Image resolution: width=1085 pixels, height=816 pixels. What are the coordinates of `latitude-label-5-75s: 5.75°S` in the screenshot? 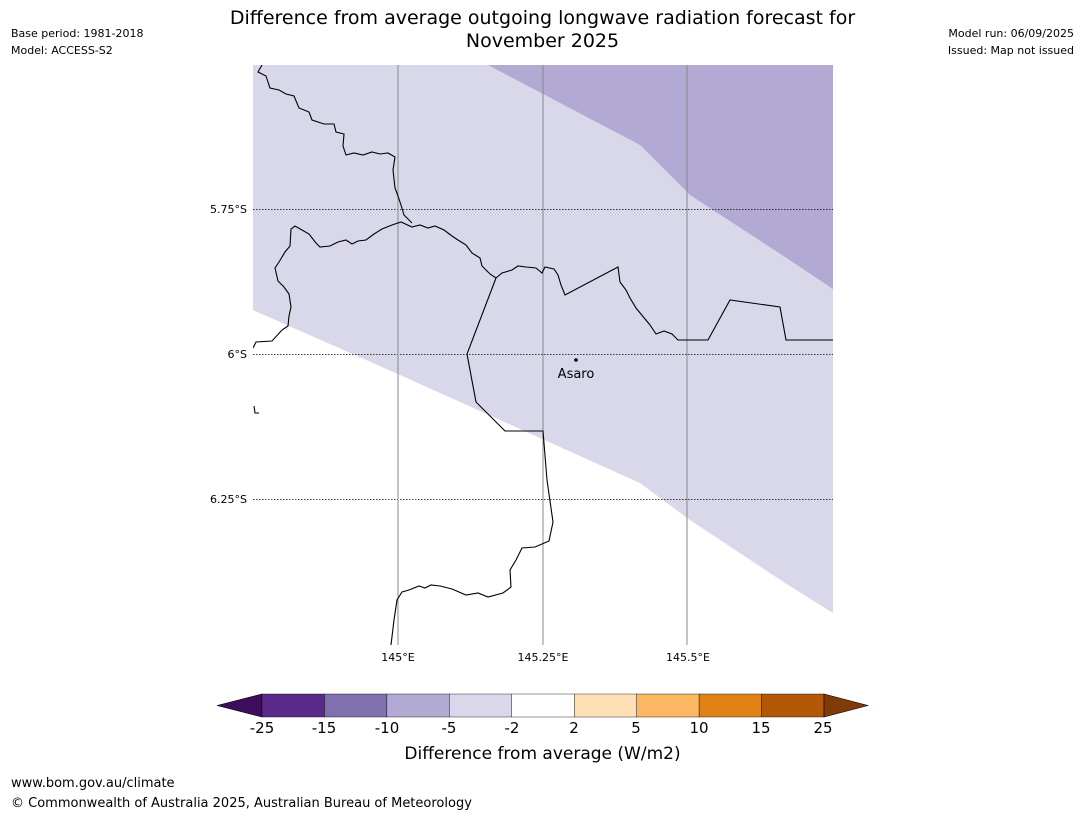 It's located at (228, 209).